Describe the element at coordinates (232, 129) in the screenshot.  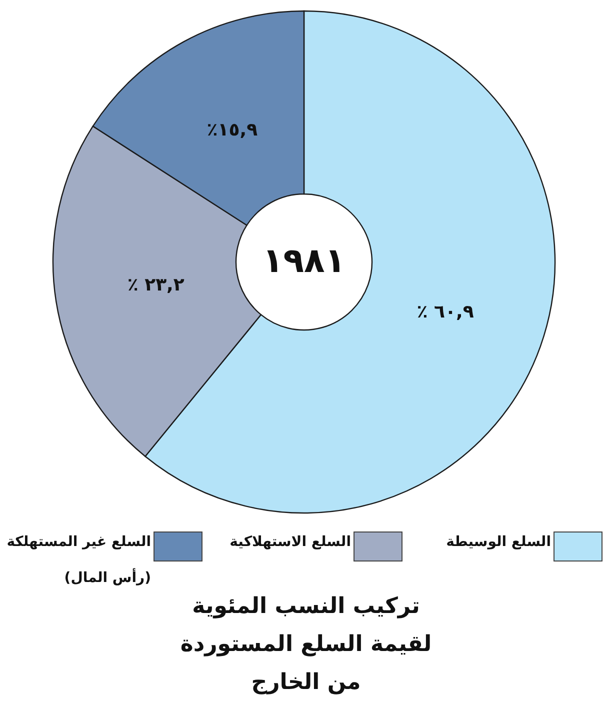
I see `data-label: ٪١٥,٩` at that location.